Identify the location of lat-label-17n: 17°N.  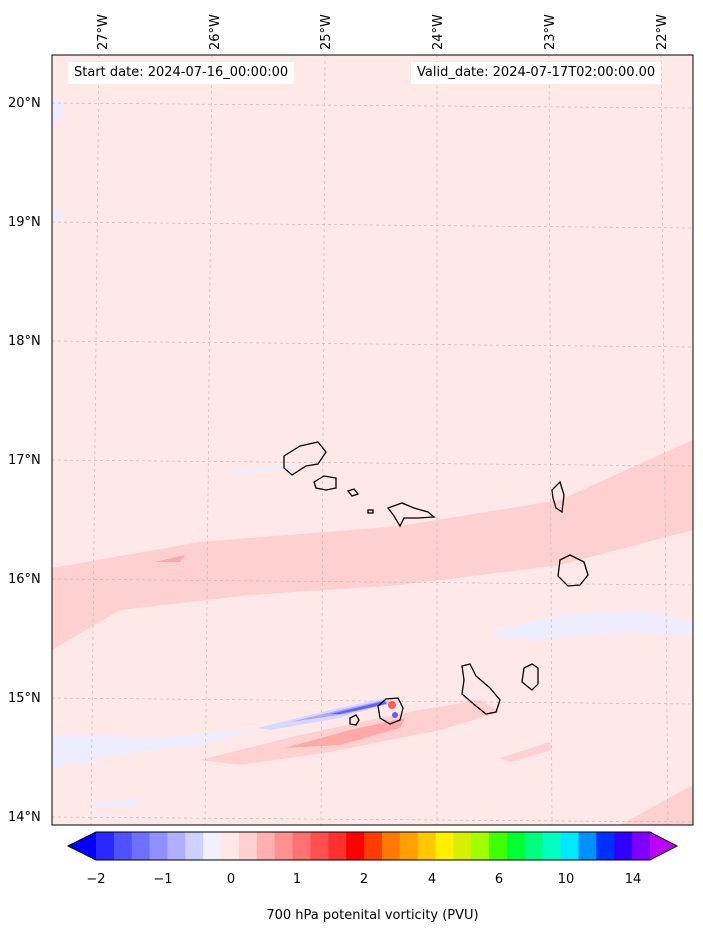
(24, 460).